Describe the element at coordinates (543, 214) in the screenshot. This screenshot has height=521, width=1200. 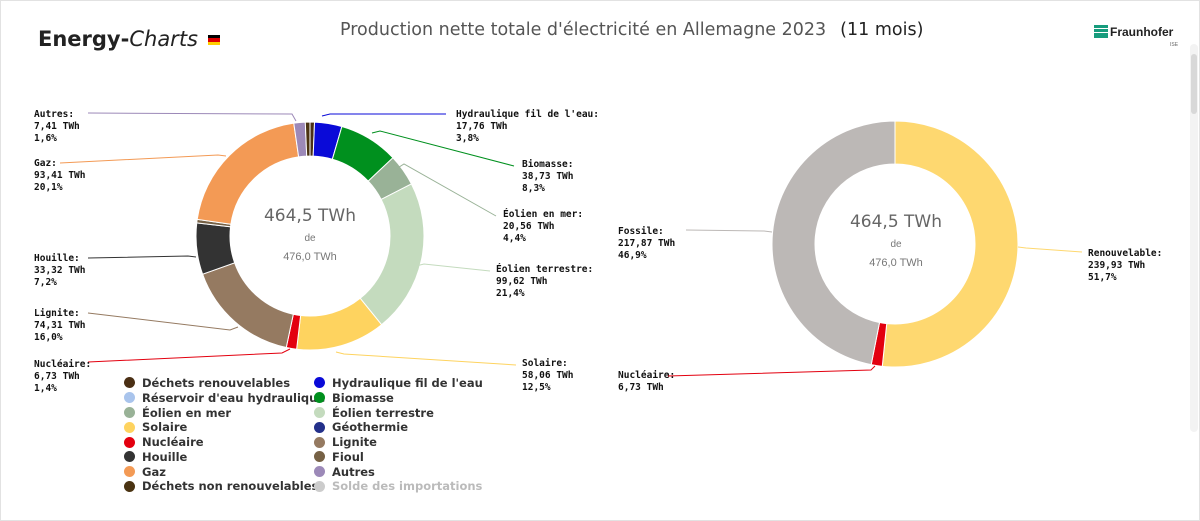
I see `donut1-label-line: Éolien en mer:` at that location.